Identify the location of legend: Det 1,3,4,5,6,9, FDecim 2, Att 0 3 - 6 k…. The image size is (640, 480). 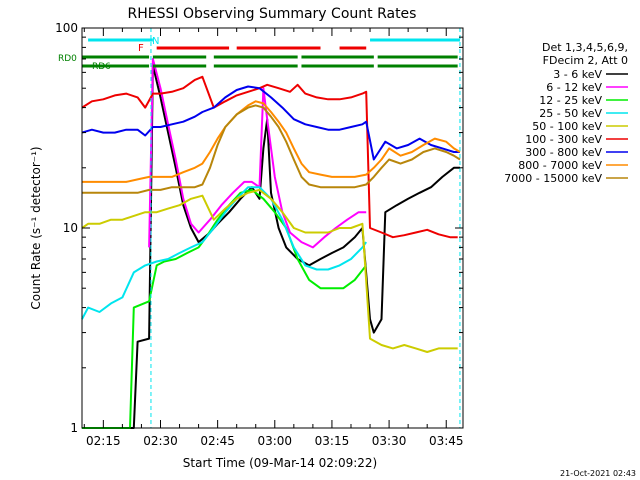
(566, 113).